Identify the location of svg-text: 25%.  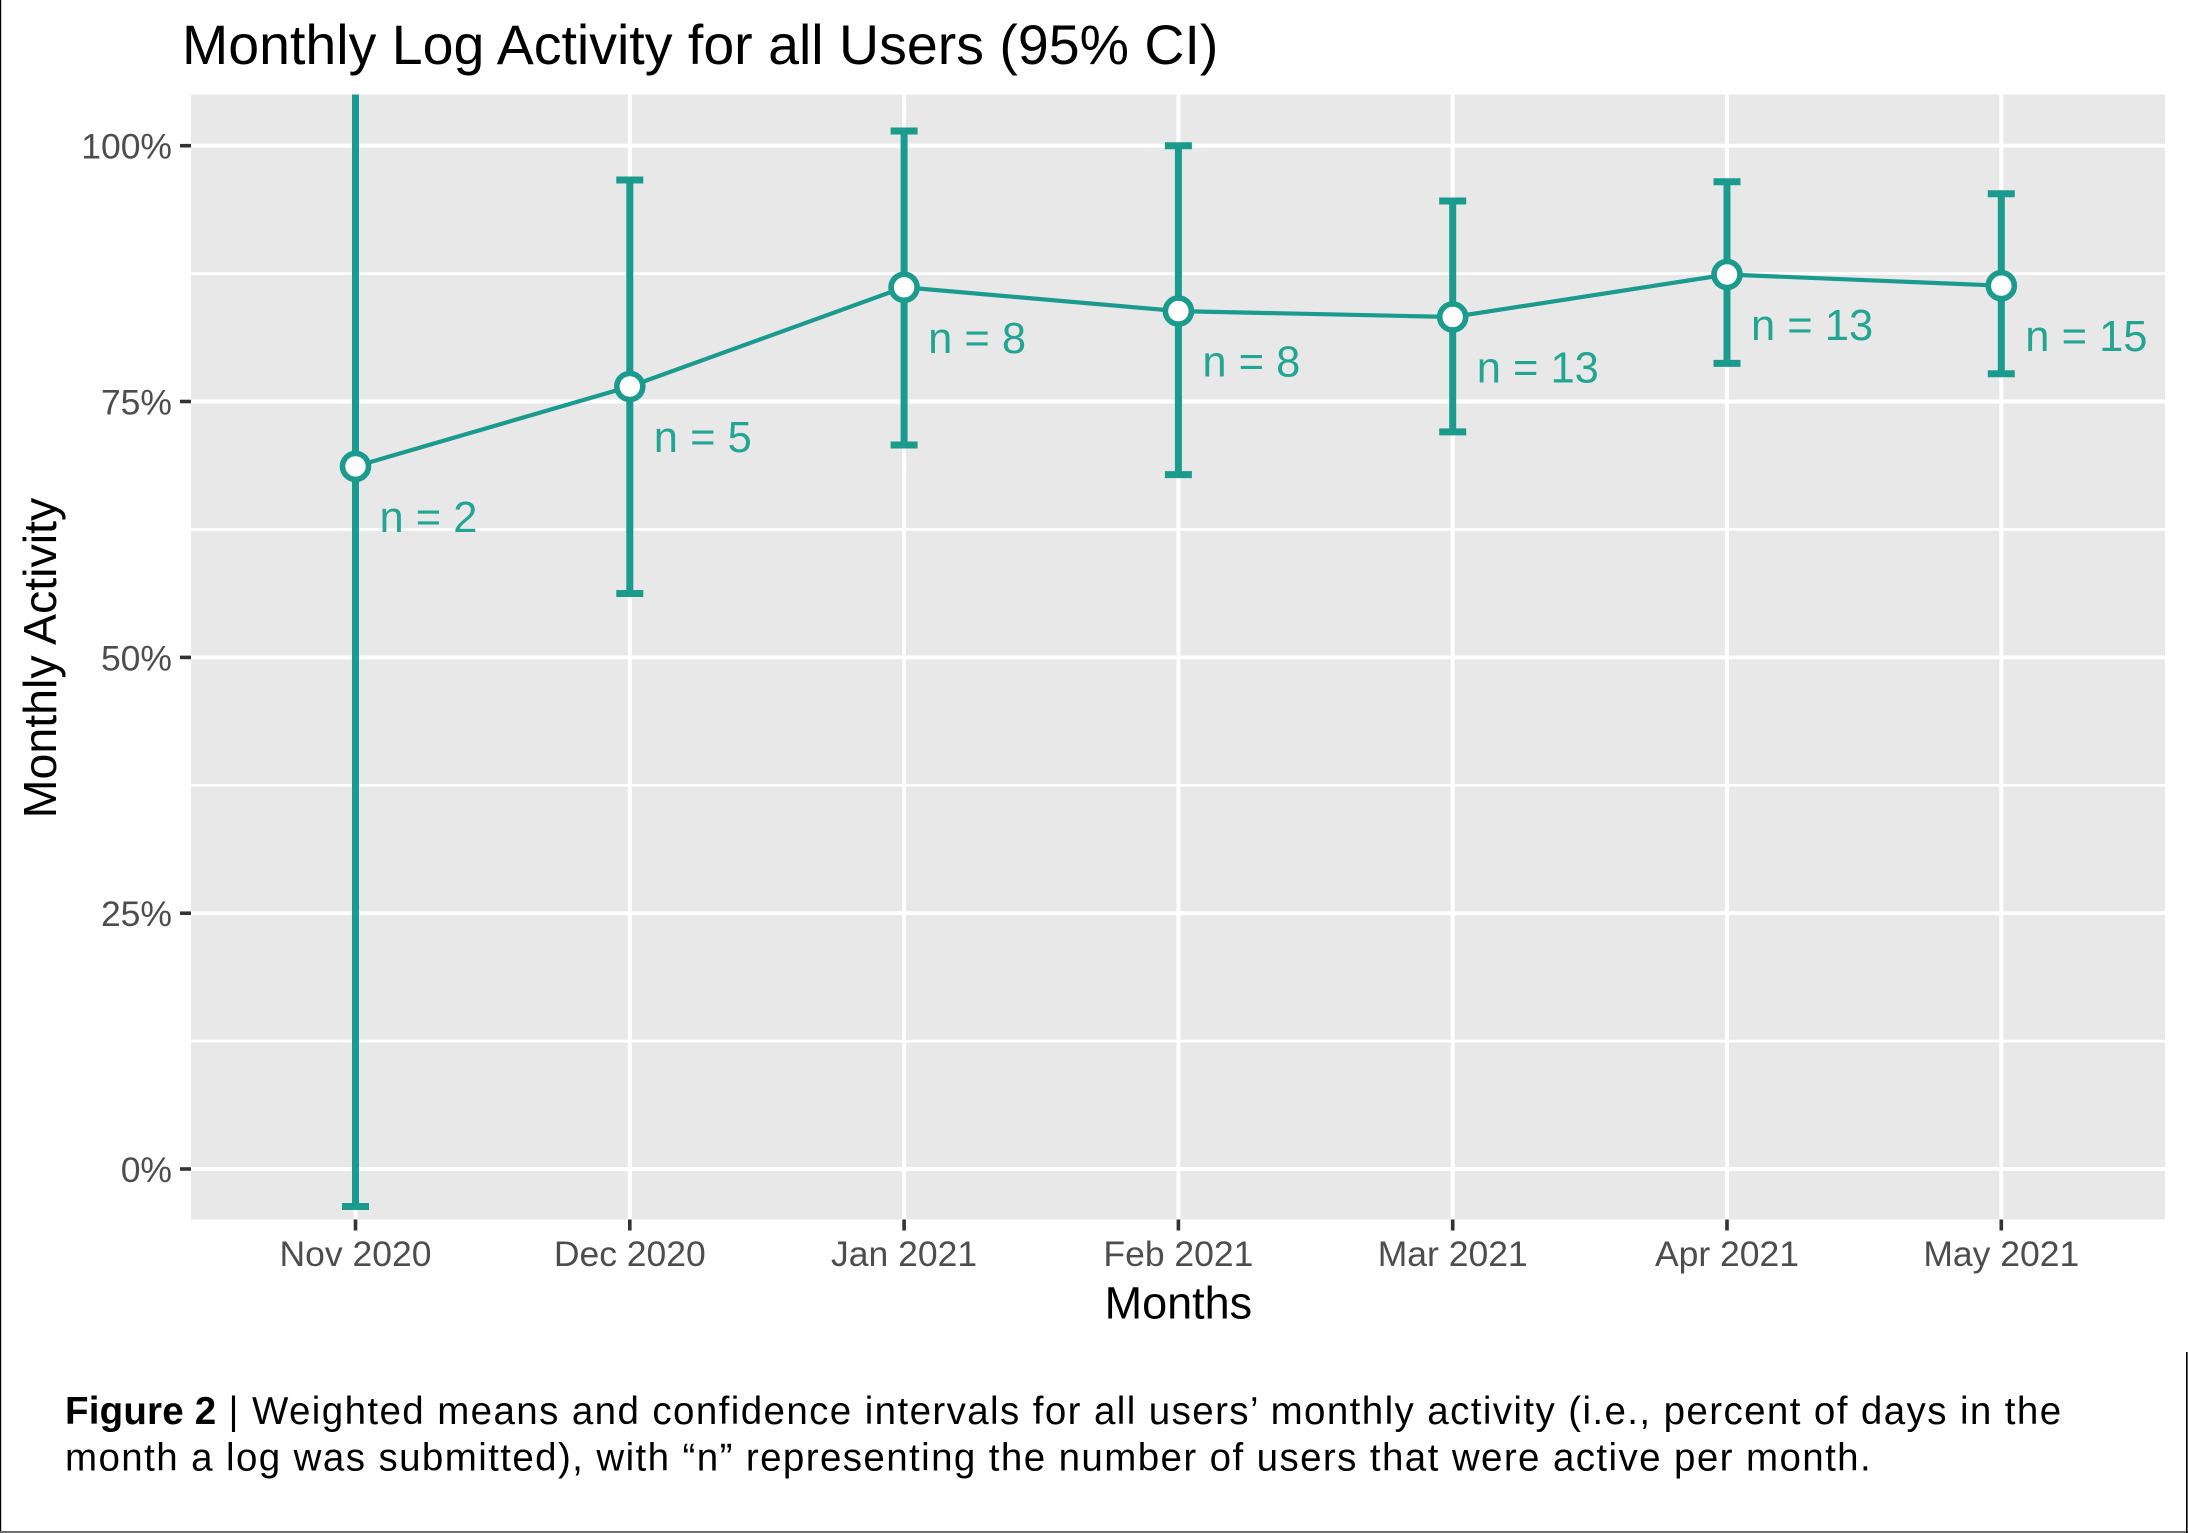
(136, 914).